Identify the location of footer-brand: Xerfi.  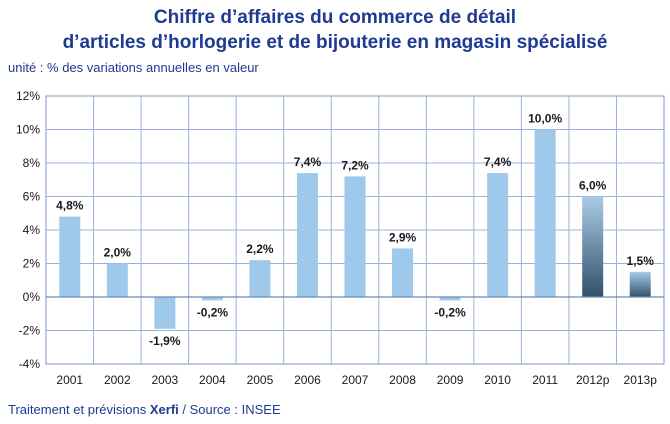
(164, 409).